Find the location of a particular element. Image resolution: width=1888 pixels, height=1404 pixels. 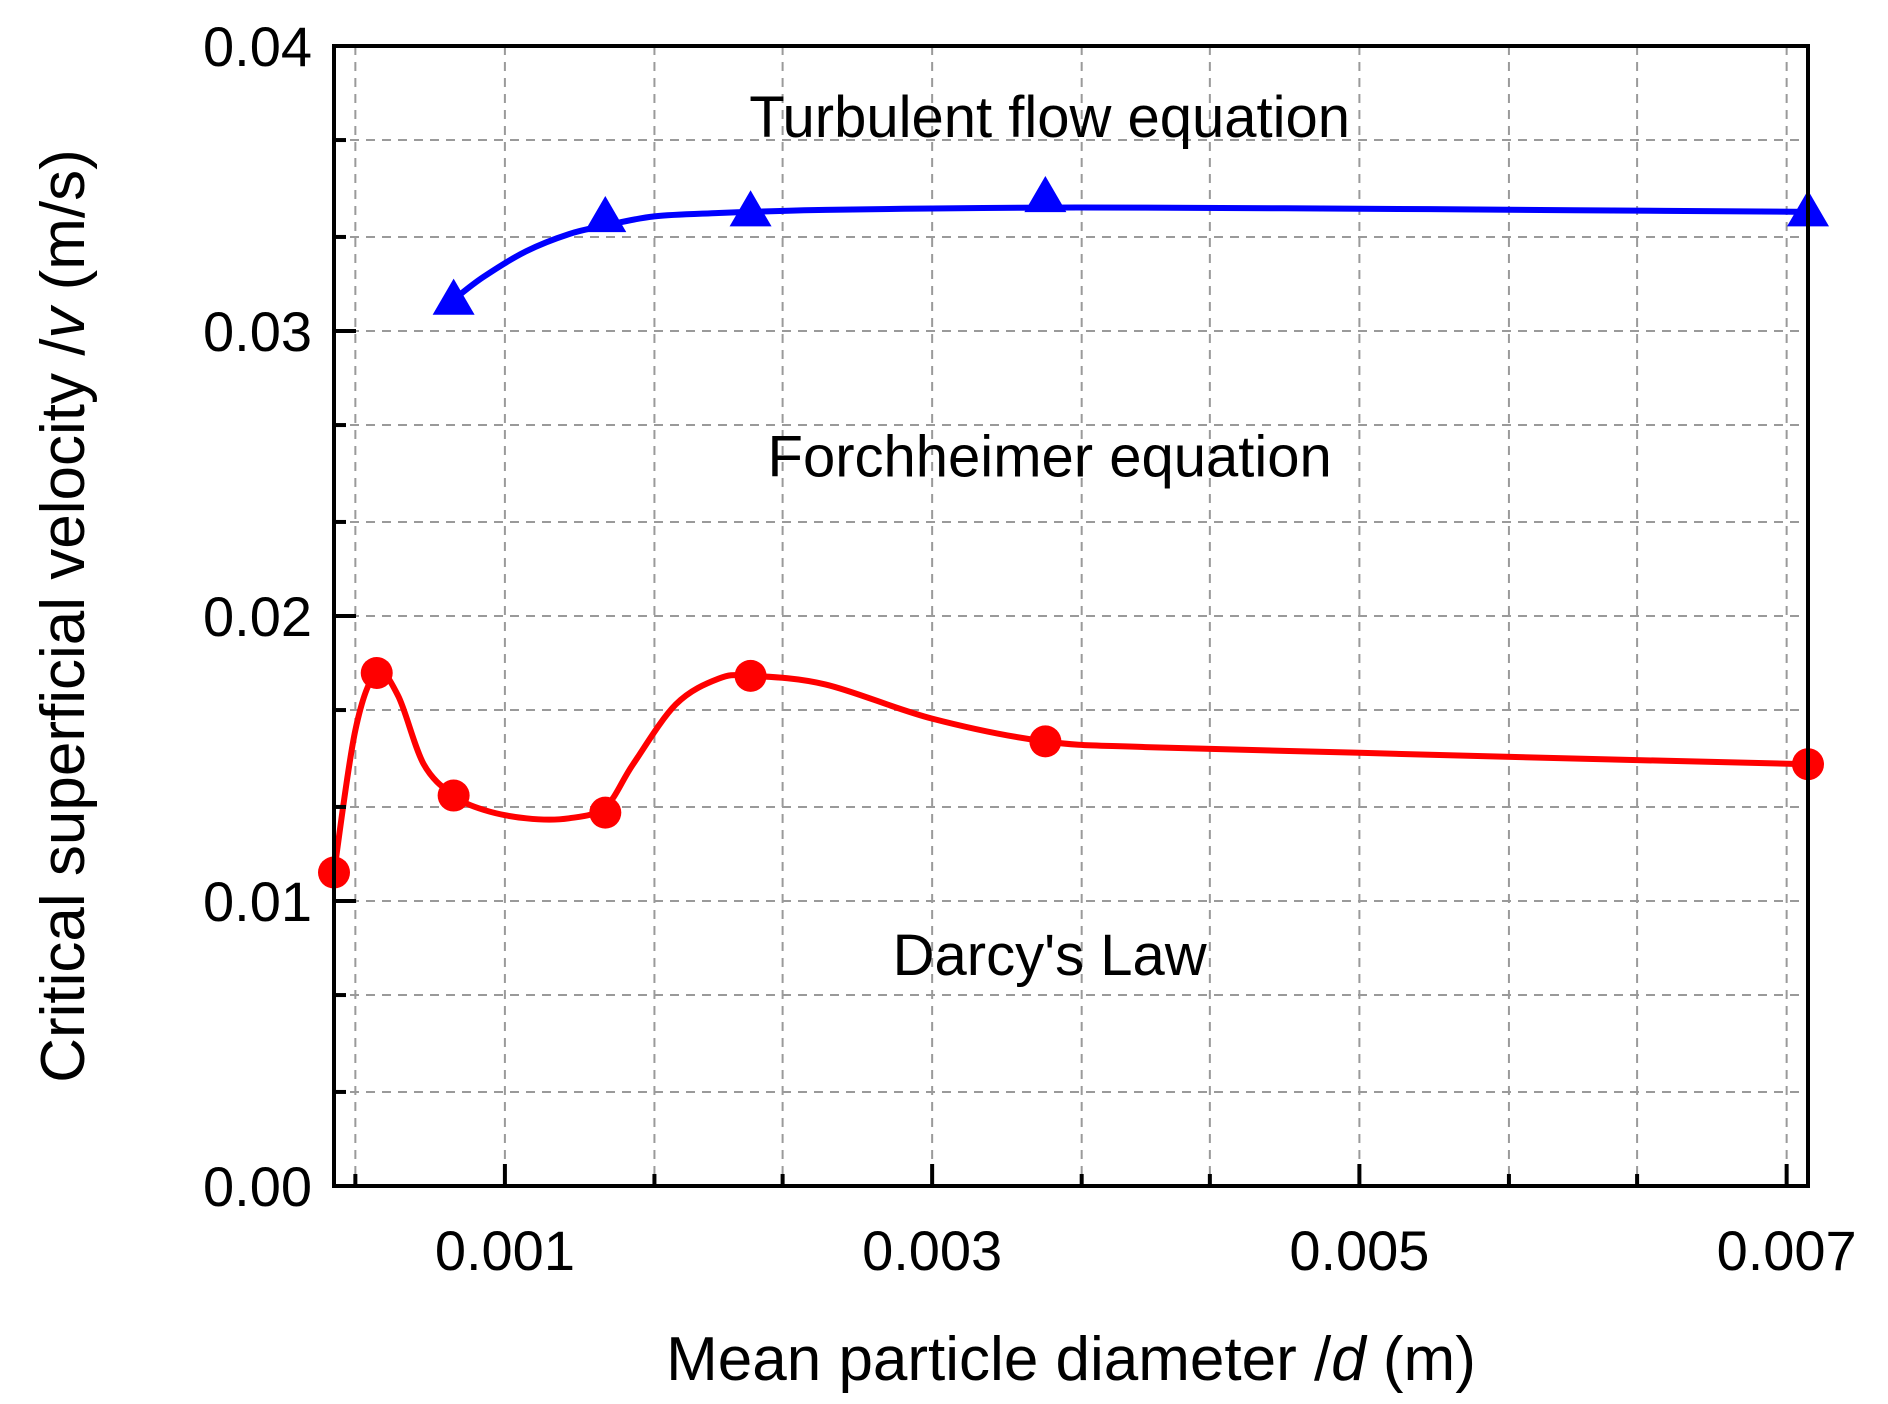

series-circle is located at coordinates (1071, 773).